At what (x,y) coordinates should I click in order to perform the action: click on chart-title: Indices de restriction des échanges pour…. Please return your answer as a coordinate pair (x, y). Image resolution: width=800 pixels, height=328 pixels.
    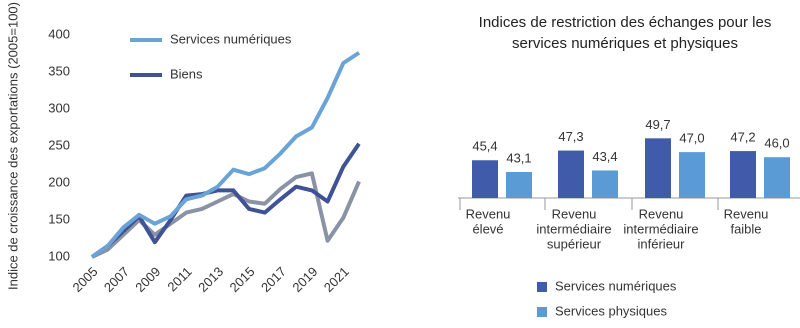
    Looking at the image, I should click on (625, 33).